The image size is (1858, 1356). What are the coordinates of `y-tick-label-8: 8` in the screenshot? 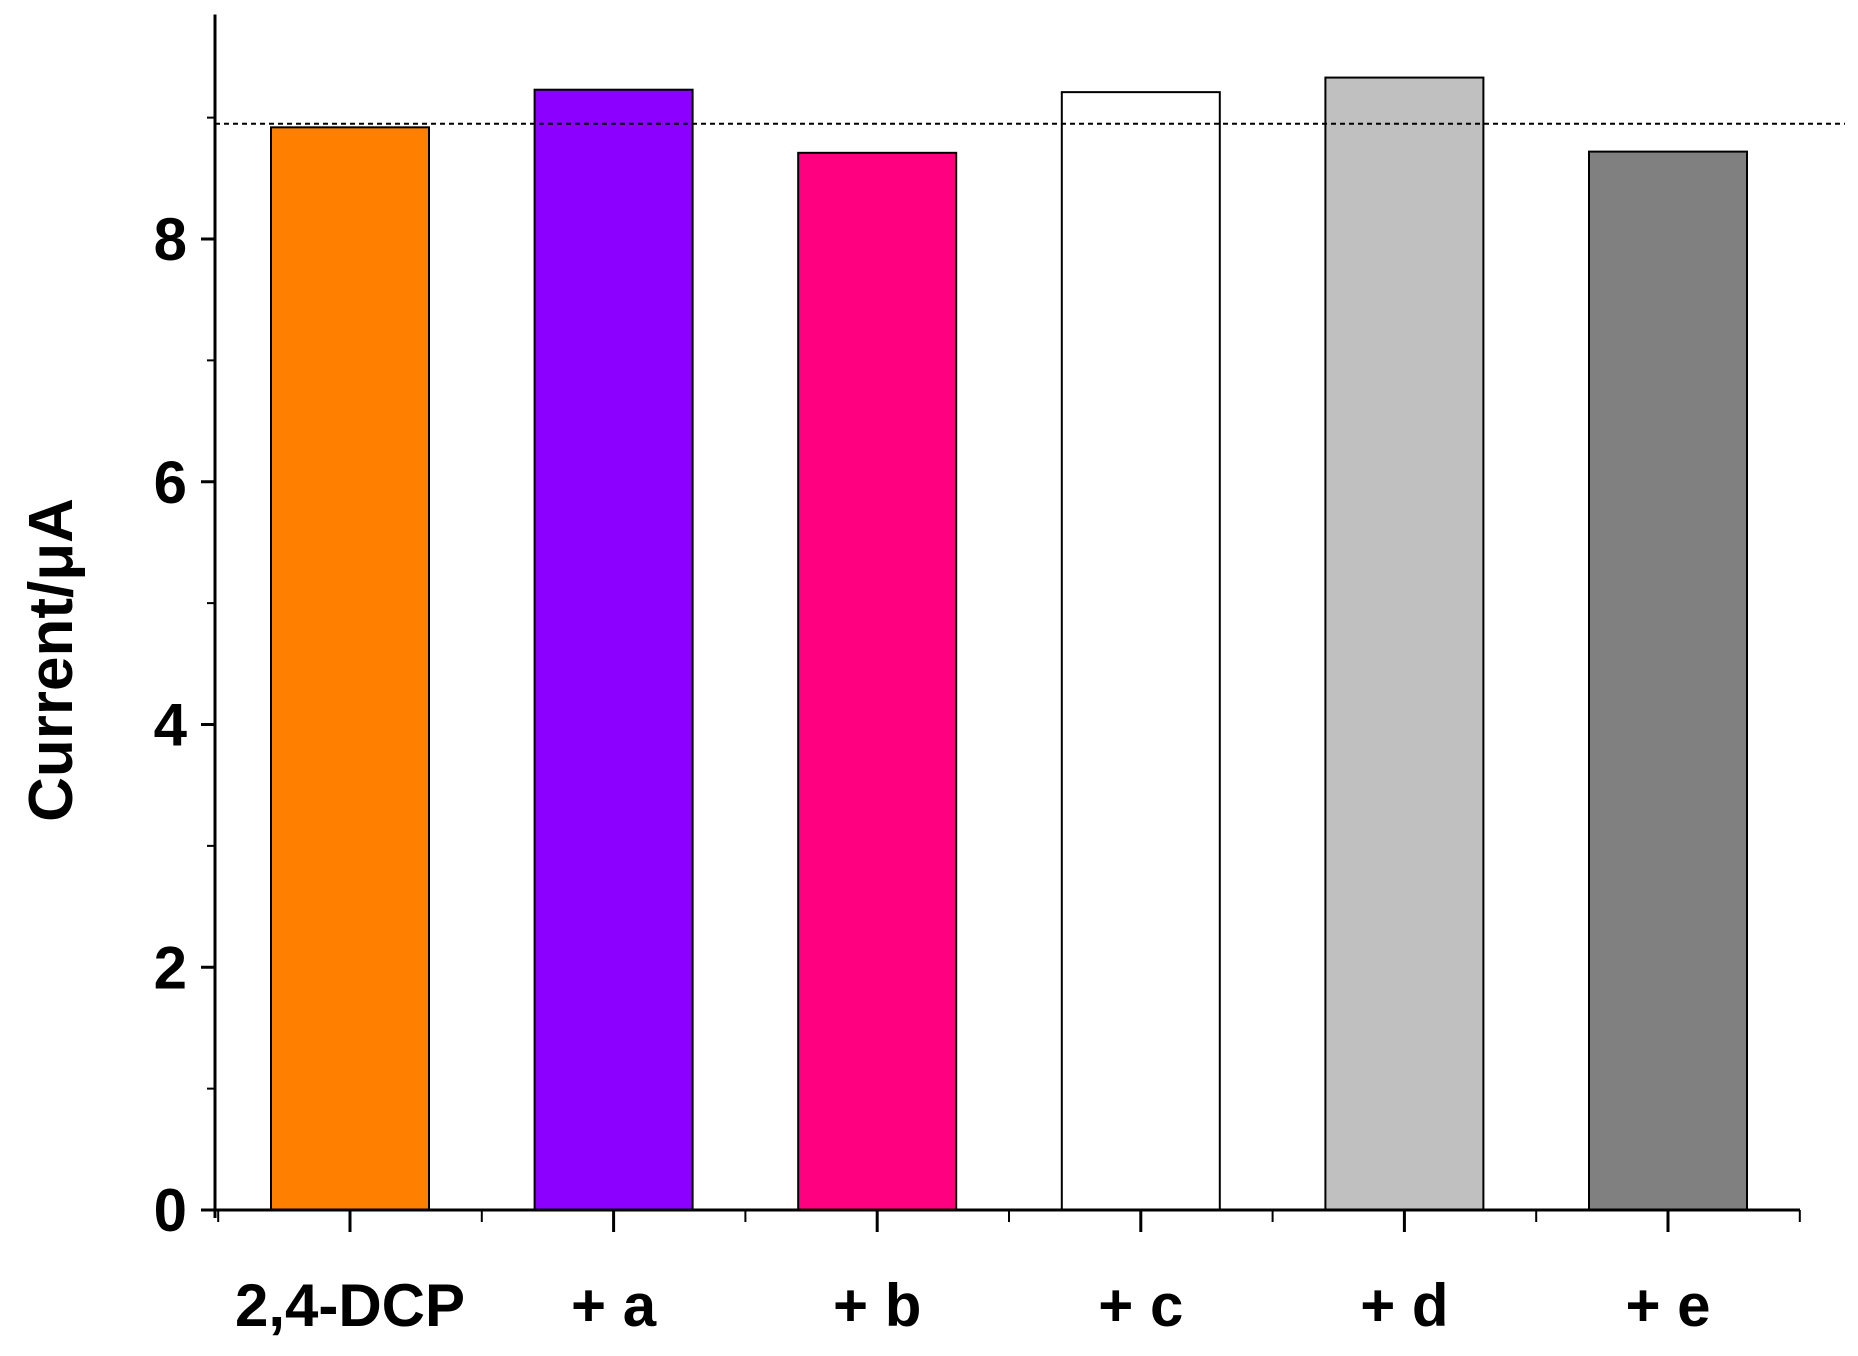 It's located at (170, 239).